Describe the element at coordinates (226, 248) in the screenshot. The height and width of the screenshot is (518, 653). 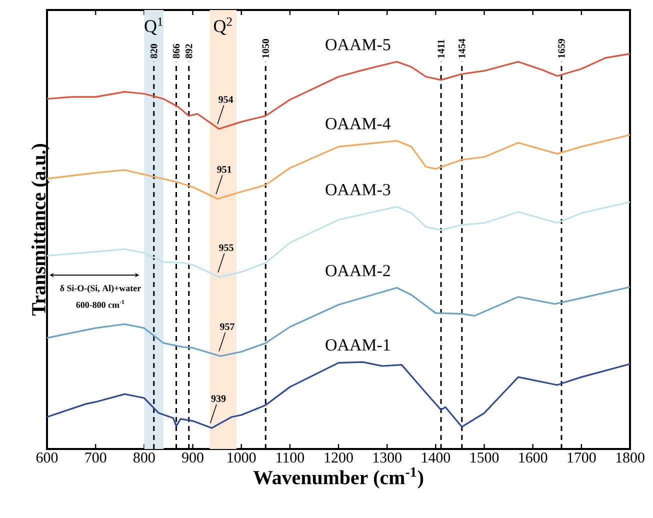
I see `annotation: 955` at that location.